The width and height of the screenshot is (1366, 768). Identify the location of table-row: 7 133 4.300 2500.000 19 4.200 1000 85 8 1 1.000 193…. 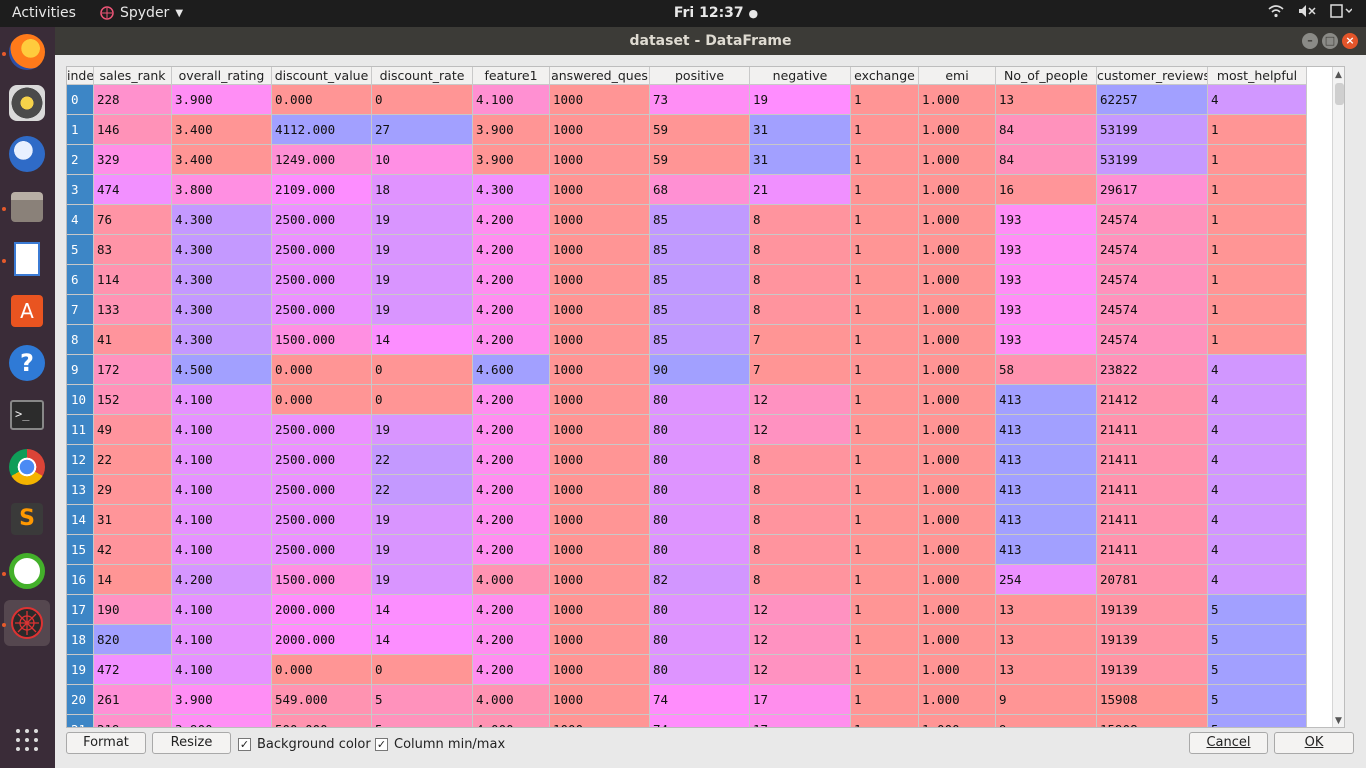
(687, 310).